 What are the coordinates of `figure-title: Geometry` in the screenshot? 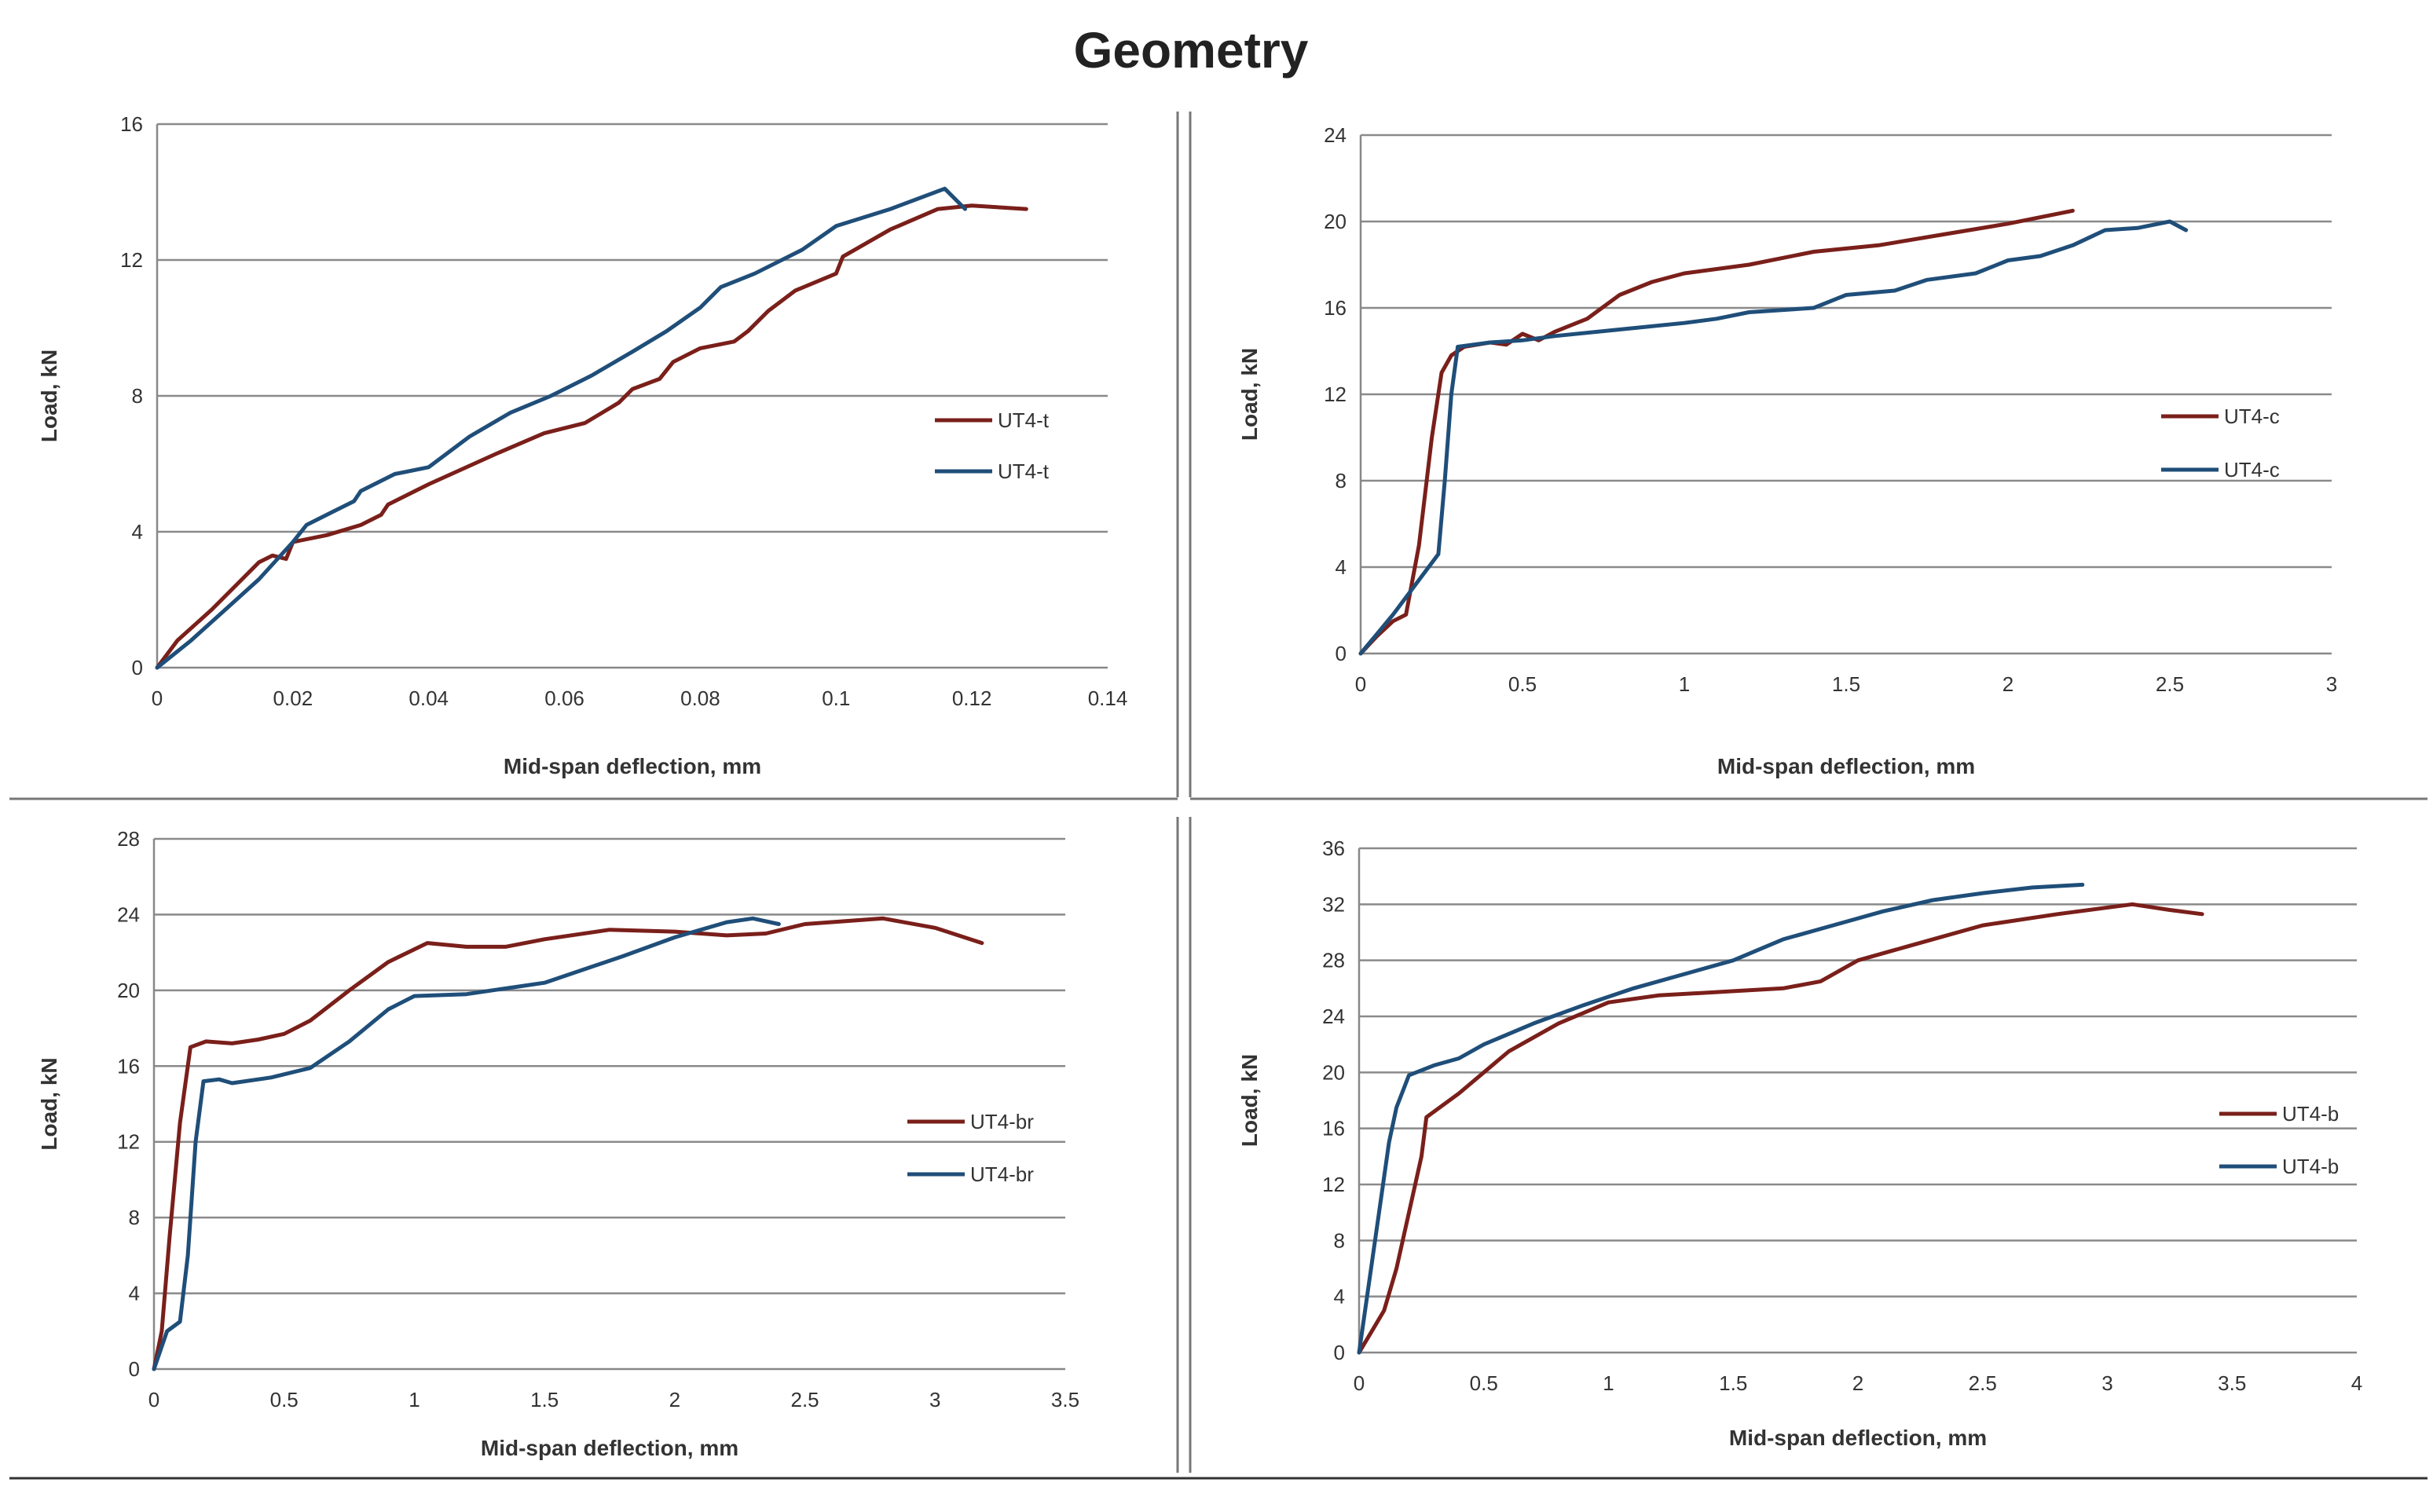 It's located at (1191, 50).